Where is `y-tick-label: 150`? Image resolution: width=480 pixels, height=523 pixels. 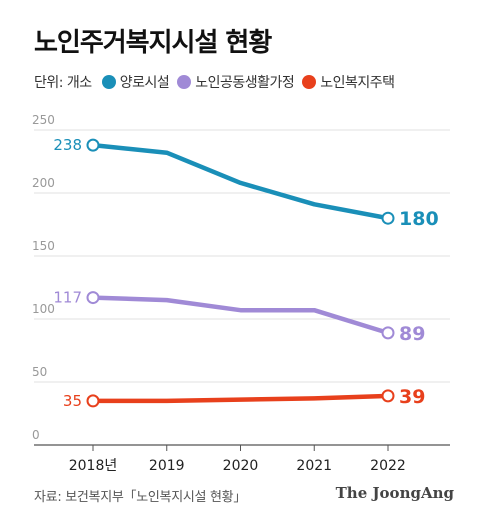 y-tick-label: 150 is located at coordinates (43, 246).